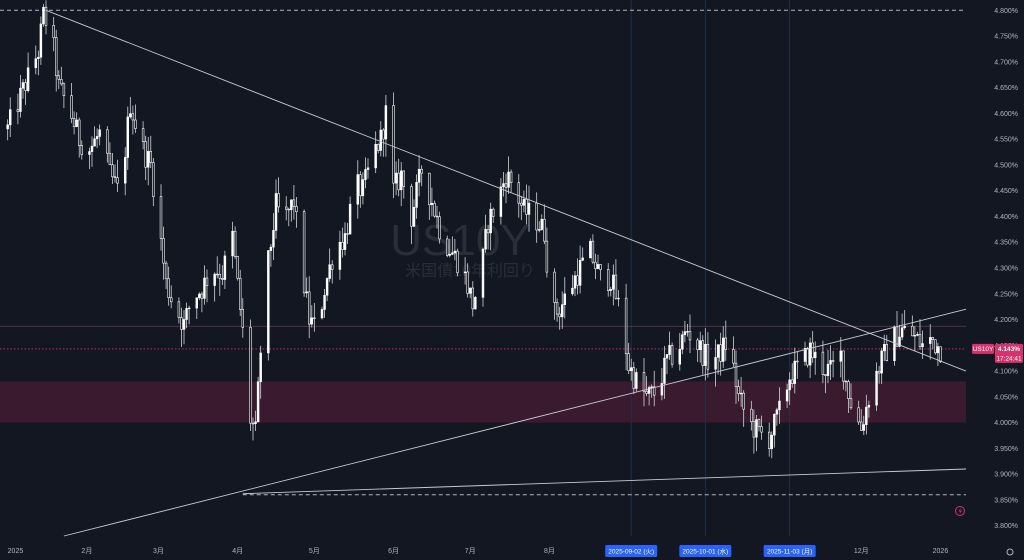  I want to click on price-tag-value: 4.143%, so click(1009, 349).